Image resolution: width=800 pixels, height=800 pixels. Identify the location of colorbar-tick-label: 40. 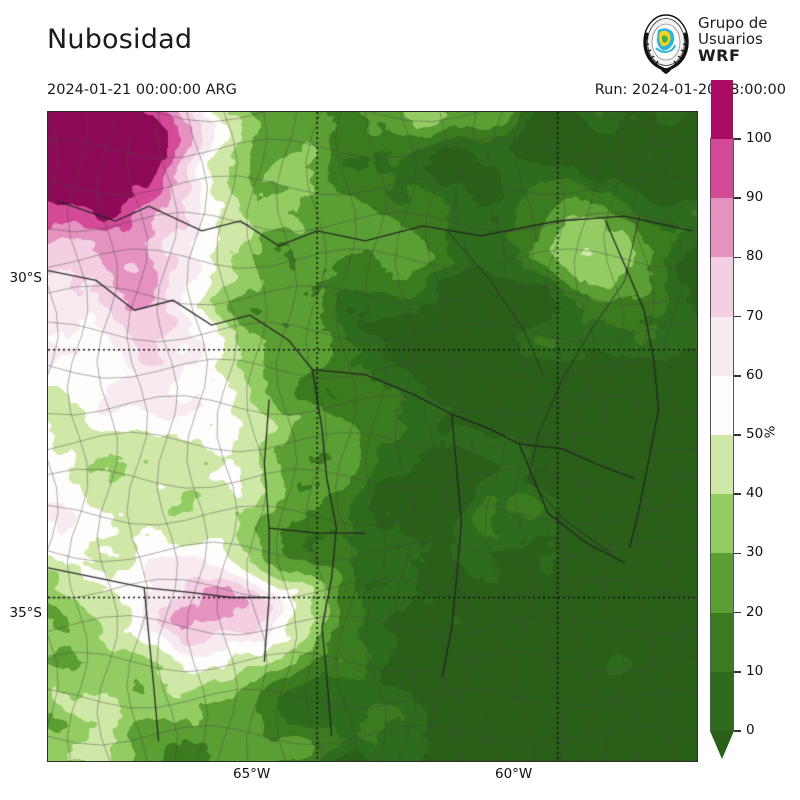
(755, 493).